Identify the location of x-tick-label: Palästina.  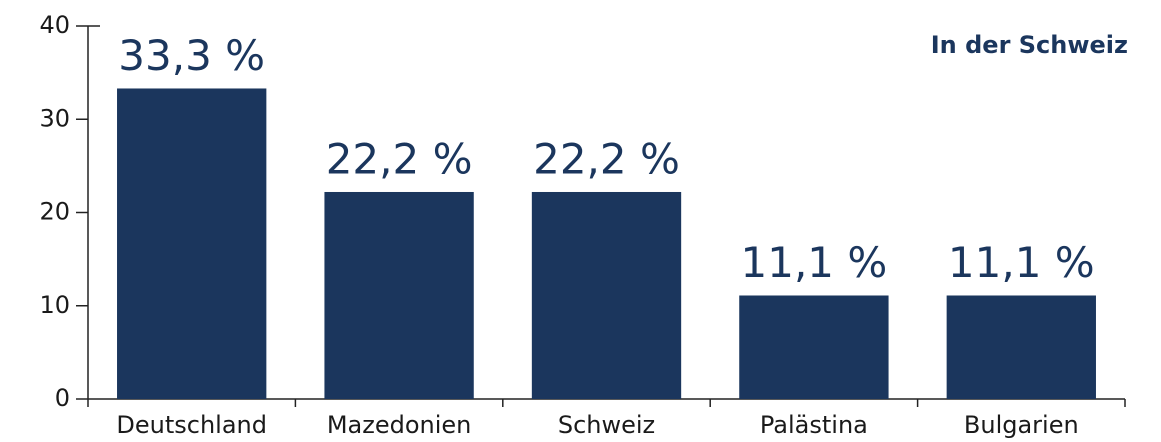
(814, 425).